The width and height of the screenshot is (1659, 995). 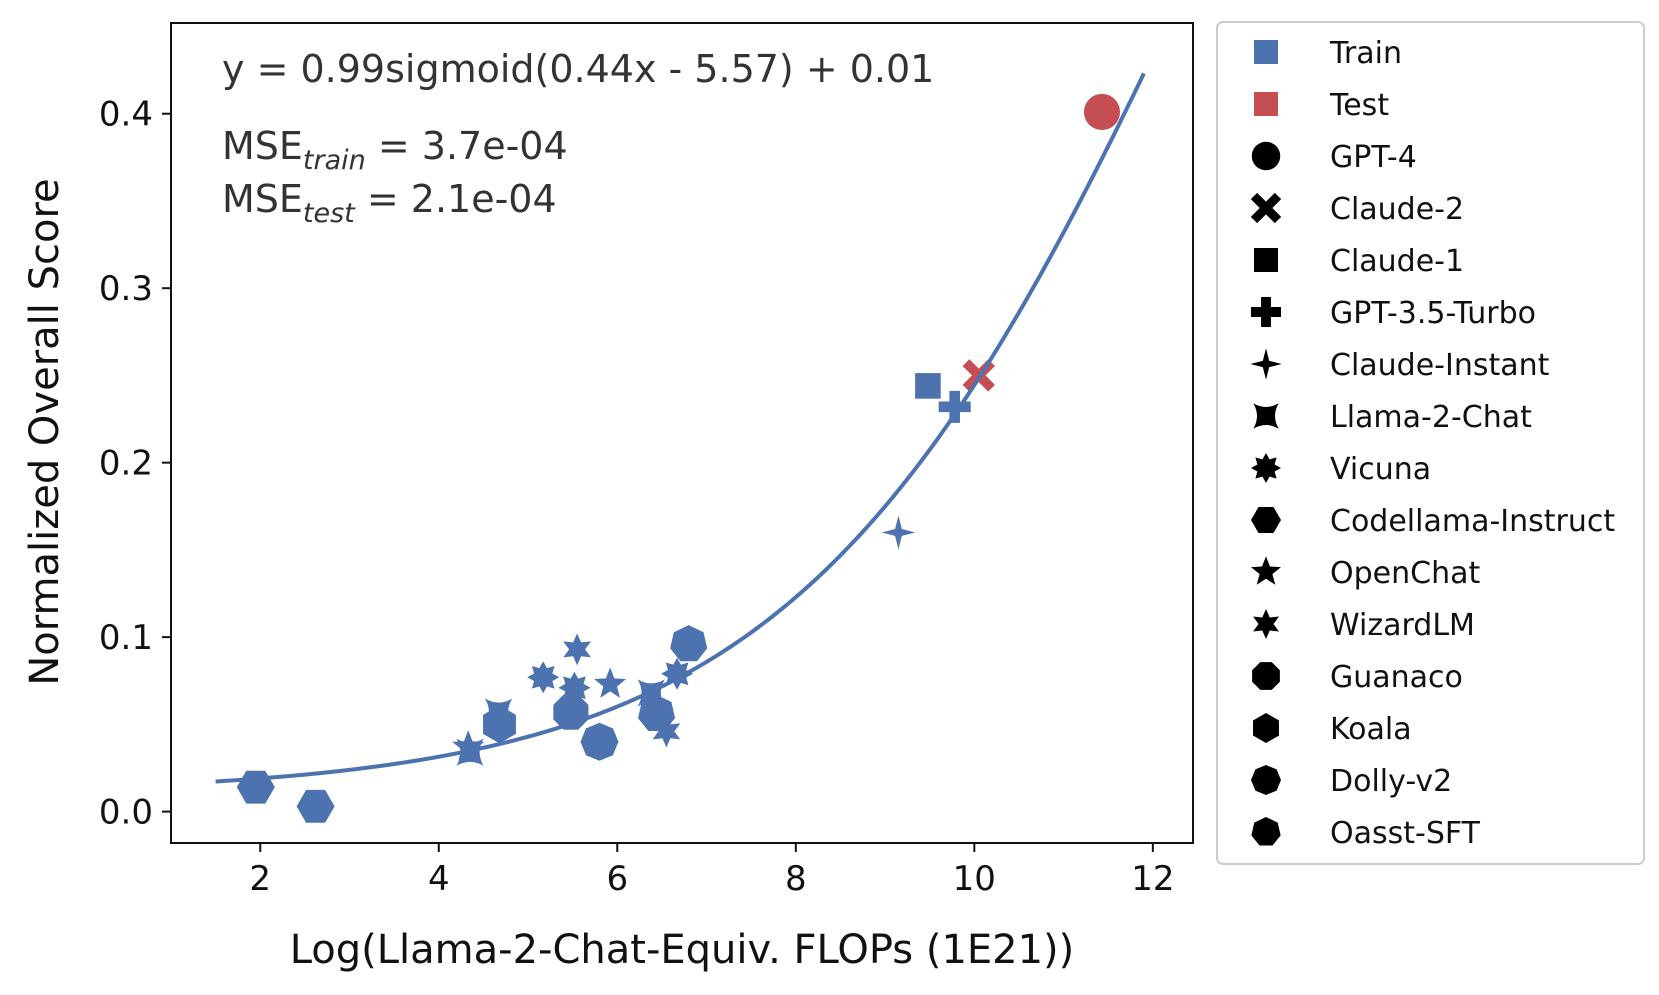 I want to click on fit-equation: y = 0.99sigmoid(0.44x - 5.57) + 0.01, so click(x=578, y=69).